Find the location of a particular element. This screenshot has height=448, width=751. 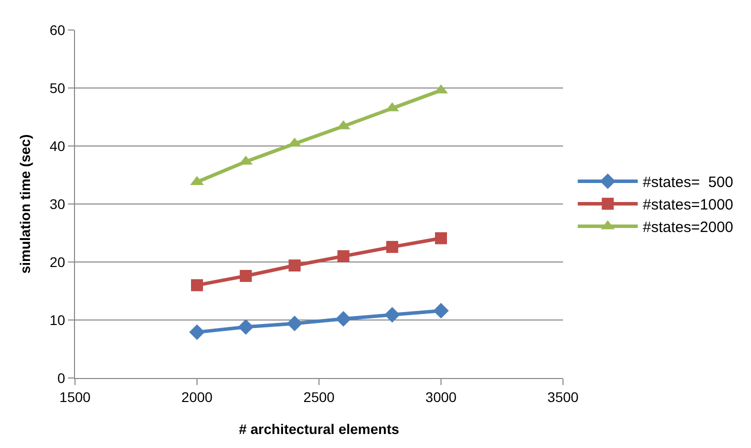

x-tick-label: 2500 is located at coordinates (319, 396).